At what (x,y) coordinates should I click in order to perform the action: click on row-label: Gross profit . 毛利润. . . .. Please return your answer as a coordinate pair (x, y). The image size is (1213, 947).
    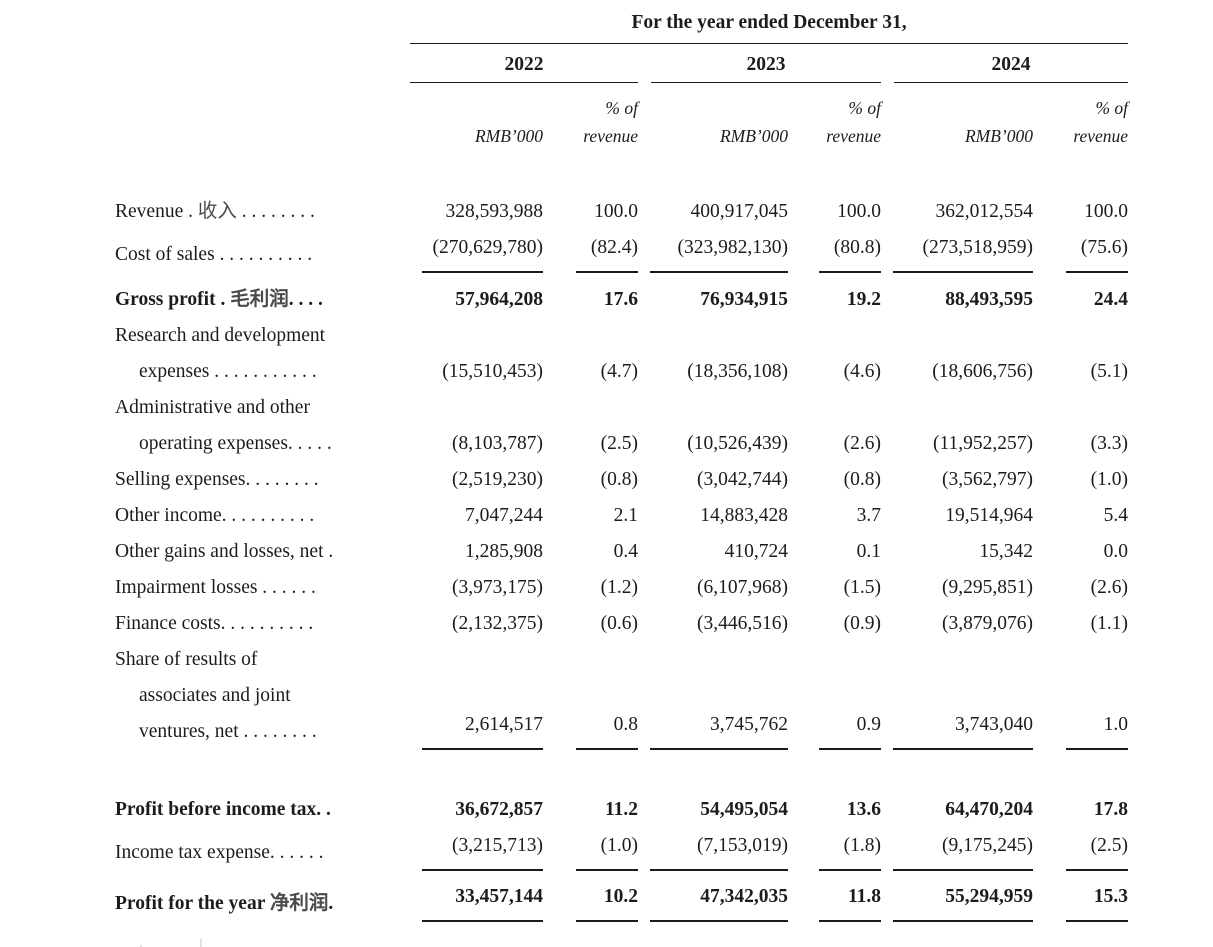
    Looking at the image, I should click on (262, 295).